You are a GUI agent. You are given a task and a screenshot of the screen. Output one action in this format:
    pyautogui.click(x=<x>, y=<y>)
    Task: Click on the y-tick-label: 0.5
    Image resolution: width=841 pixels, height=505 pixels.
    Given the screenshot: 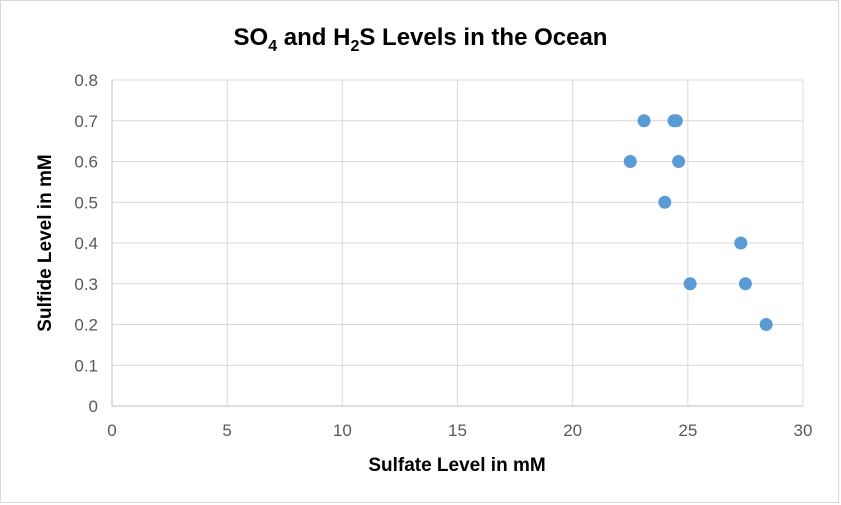 What is the action you would take?
    pyautogui.click(x=86, y=202)
    